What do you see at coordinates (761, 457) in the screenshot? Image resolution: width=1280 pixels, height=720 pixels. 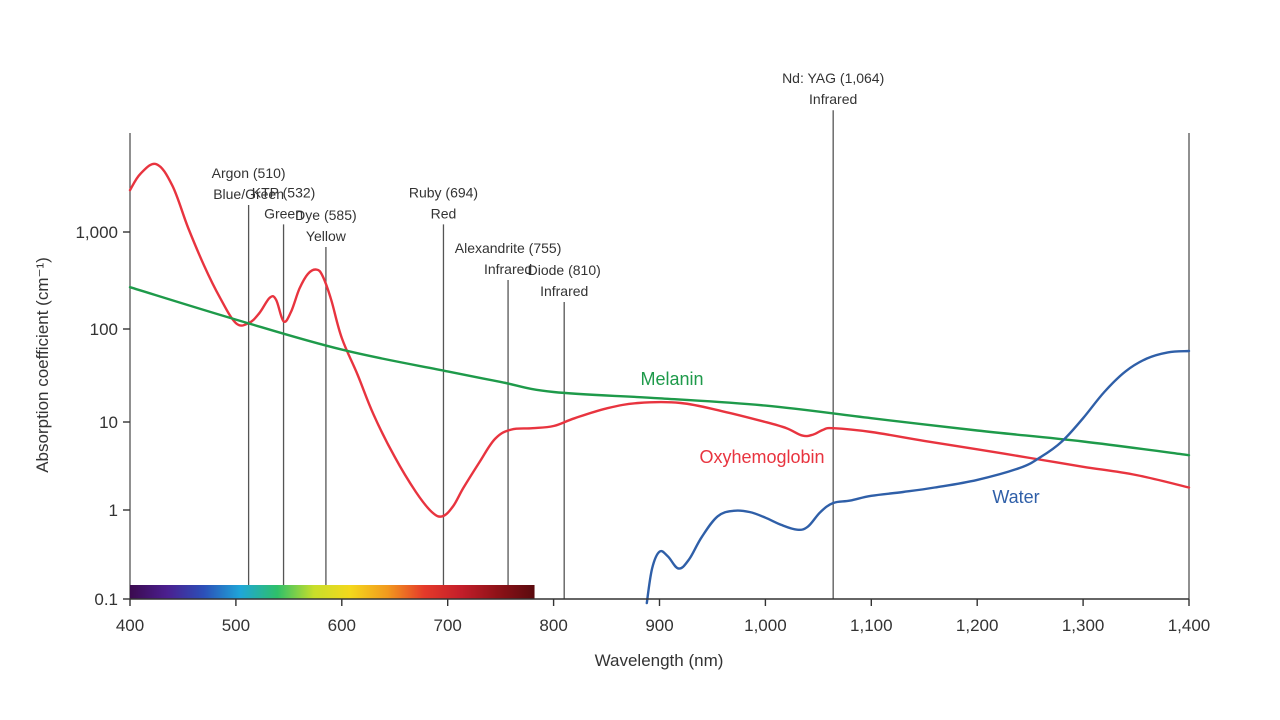 I see `series-label-oxyhemoglobin: Oxyhemoglobin` at bounding box center [761, 457].